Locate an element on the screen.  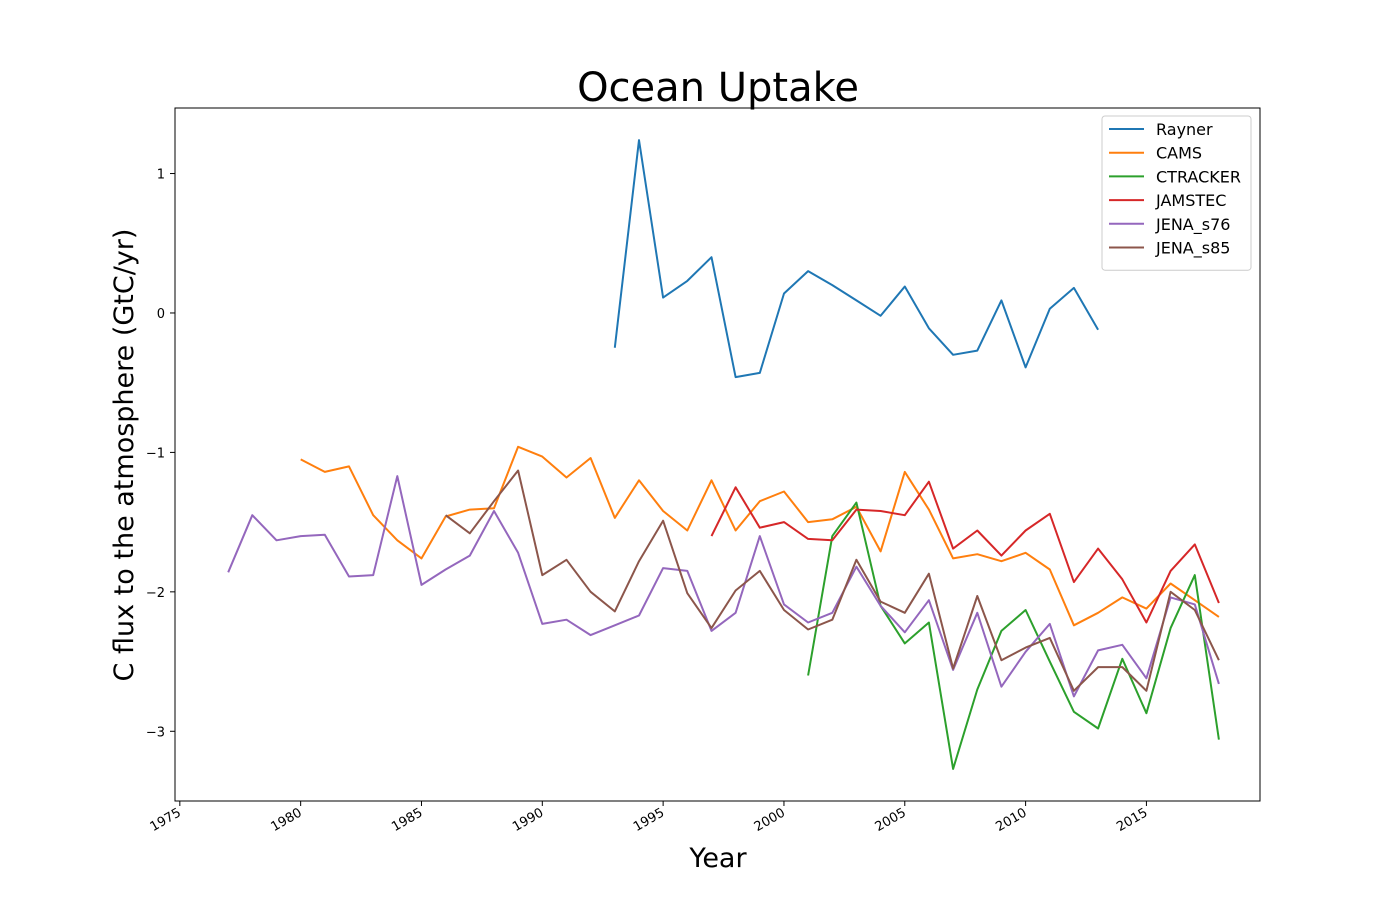
y-tick-label: 1 is located at coordinates (161, 175).